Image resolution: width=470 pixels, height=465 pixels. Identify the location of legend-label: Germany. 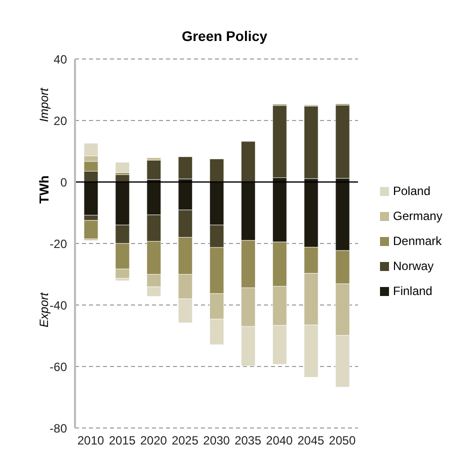
(417, 216).